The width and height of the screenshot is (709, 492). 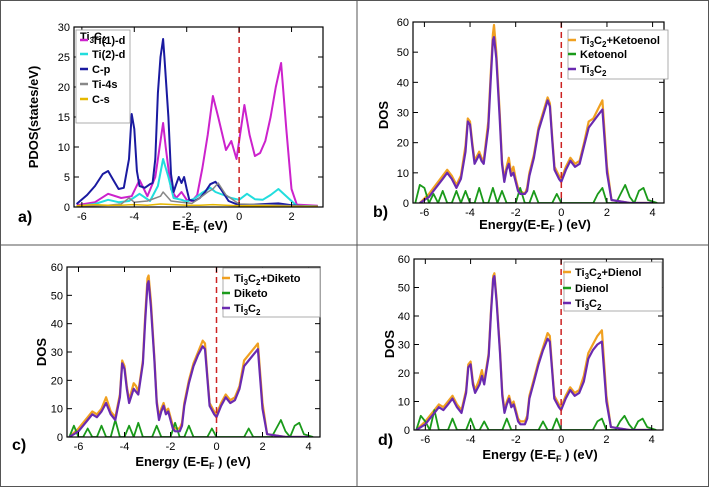 What do you see at coordinates (592, 289) in the screenshot?
I see `legend-entry-label: Dienol` at bounding box center [592, 289].